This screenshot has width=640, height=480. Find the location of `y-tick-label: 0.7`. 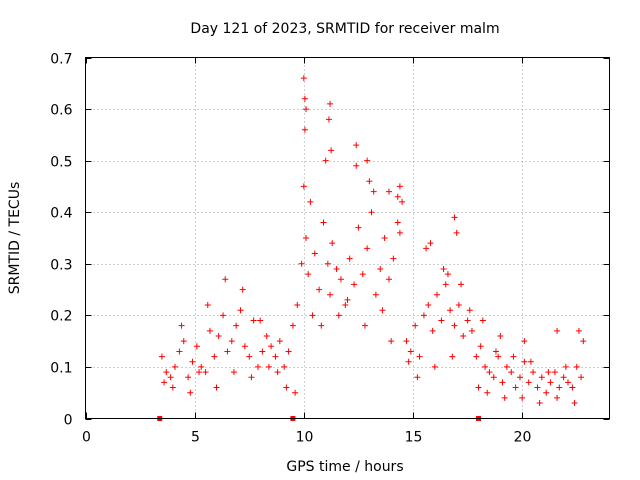

y-tick-label: 0.7 is located at coordinates (61, 60).